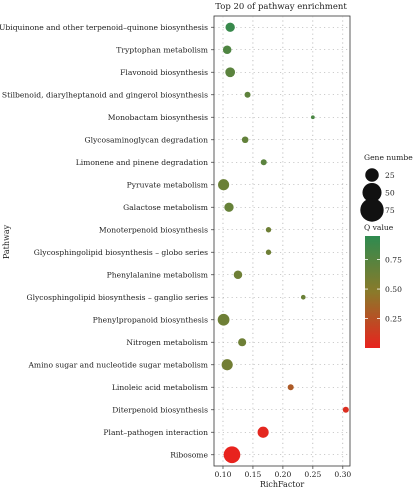 This screenshot has width=413, height=500. Describe the element at coordinates (167, 342) in the screenshot. I see `pathway-label: Nitrogen metabolism` at that location.